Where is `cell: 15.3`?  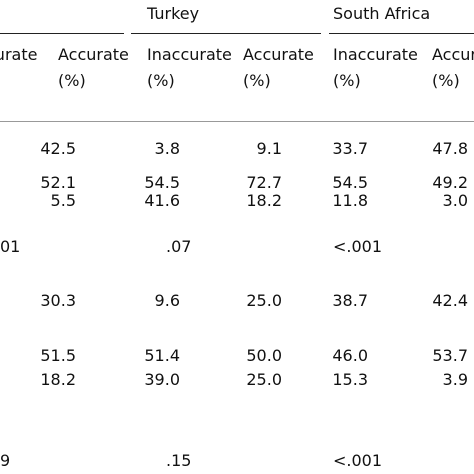
cell: 15.3 is located at coordinates (350, 379).